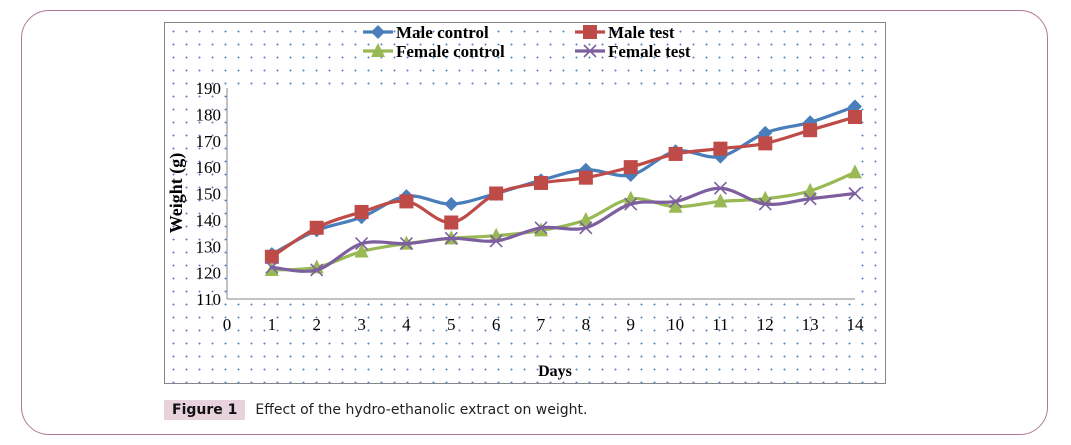  I want to click on x-tick-label: 12, so click(765, 324).